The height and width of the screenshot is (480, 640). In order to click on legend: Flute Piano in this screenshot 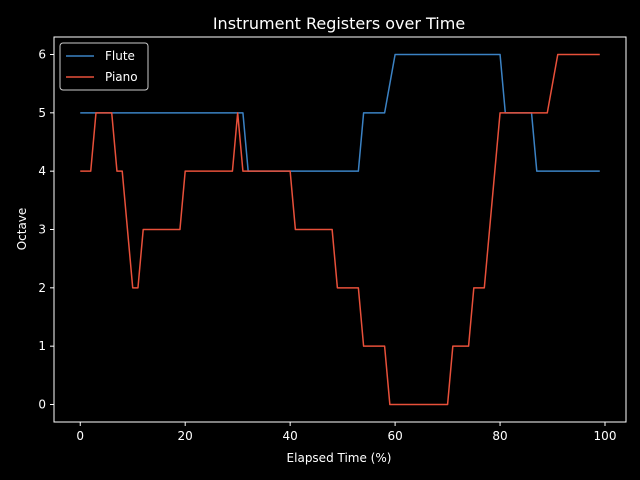, I will do `click(104, 66)`.